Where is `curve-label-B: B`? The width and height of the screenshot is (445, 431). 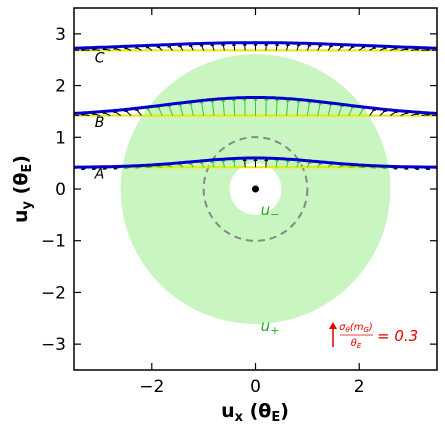
curve-label-B: B is located at coordinates (100, 123).